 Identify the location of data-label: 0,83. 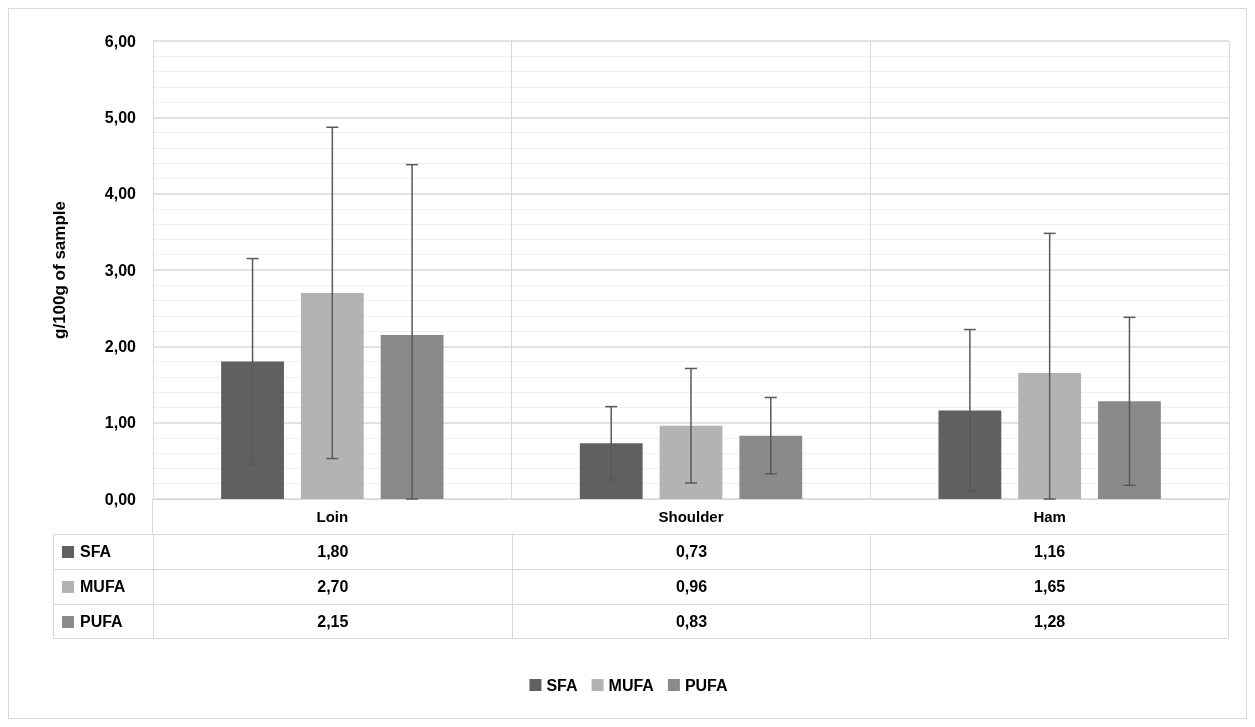
(691, 621).